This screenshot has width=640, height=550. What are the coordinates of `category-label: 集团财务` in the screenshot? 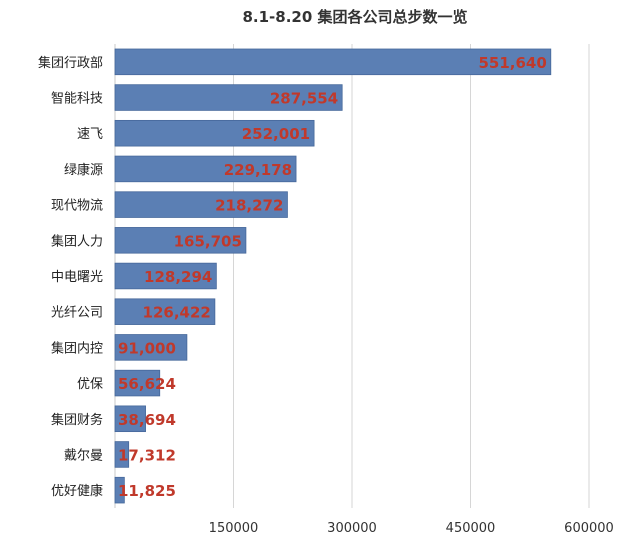 It's located at (77, 420).